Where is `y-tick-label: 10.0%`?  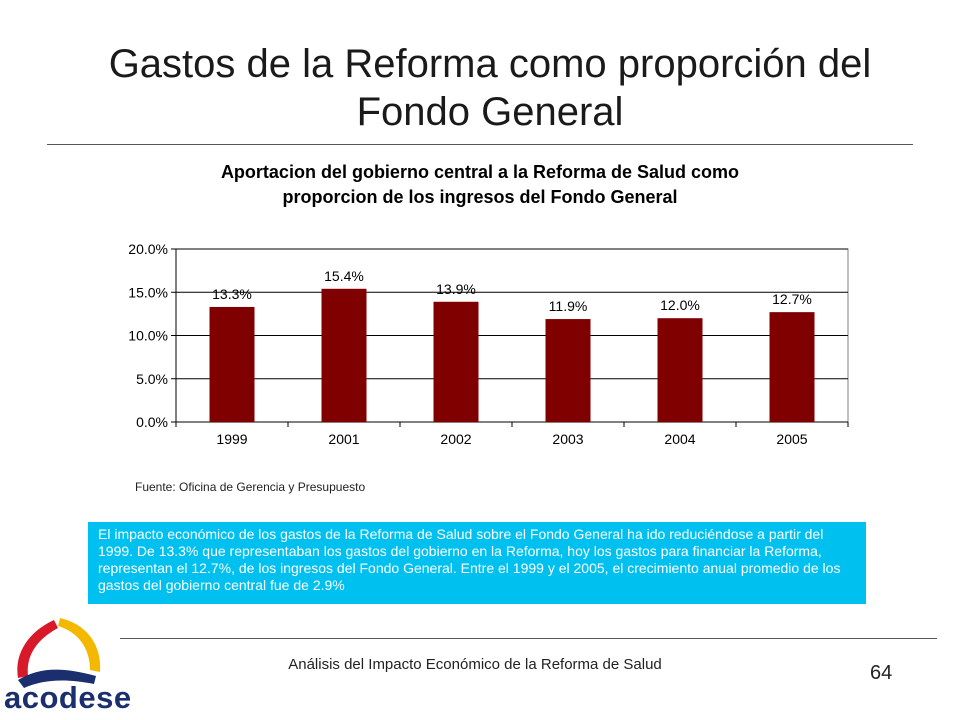 y-tick-label: 10.0% is located at coordinates (148, 336).